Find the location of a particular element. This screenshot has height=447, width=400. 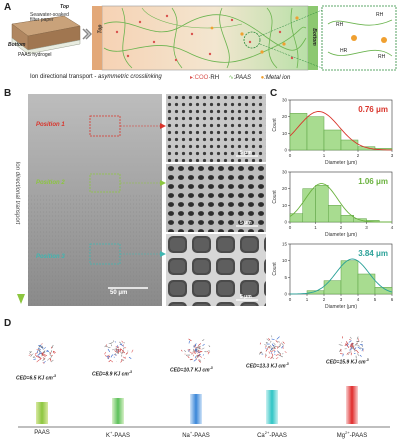

chevron-right-icon is located at coordinates (87, 34).